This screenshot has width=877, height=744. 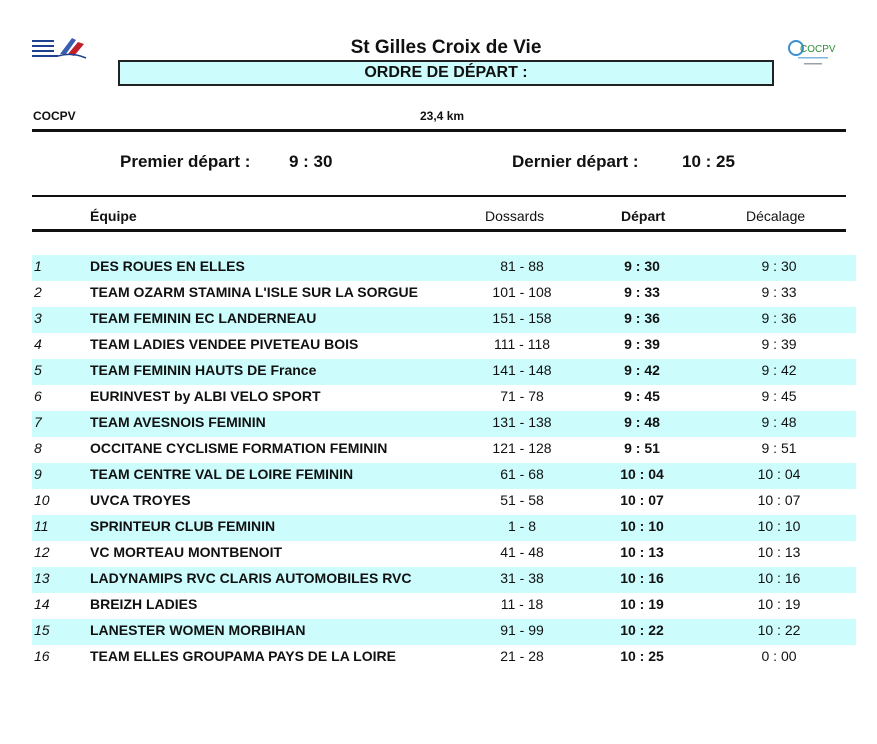 I want to click on bib-range: 91 - 99, so click(x=522, y=630).